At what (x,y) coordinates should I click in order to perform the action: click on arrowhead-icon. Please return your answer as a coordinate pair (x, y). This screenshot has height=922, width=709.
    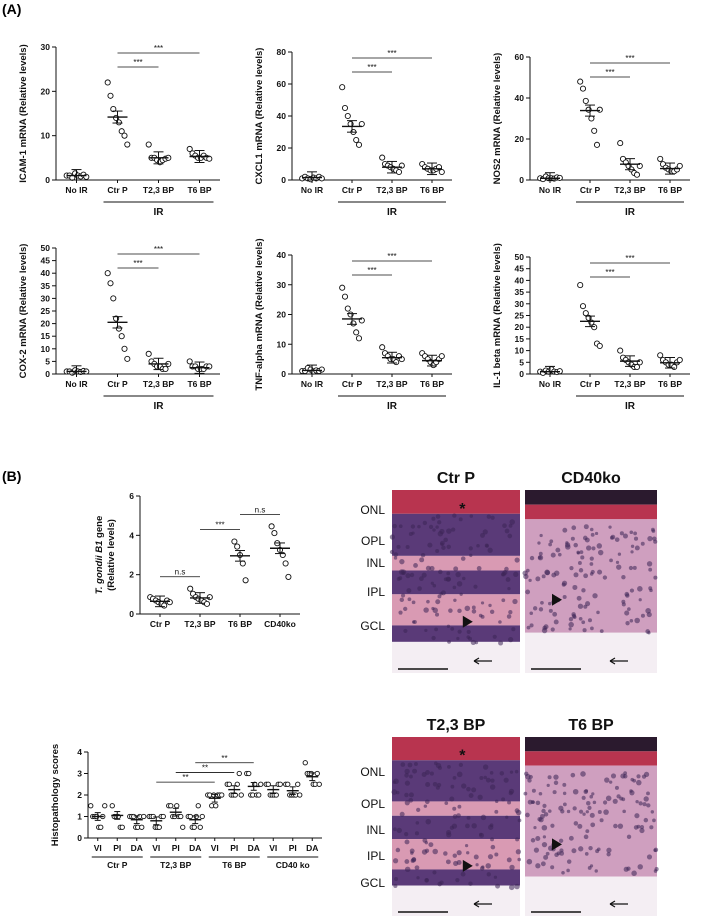
    Looking at the image, I should click on (557, 599).